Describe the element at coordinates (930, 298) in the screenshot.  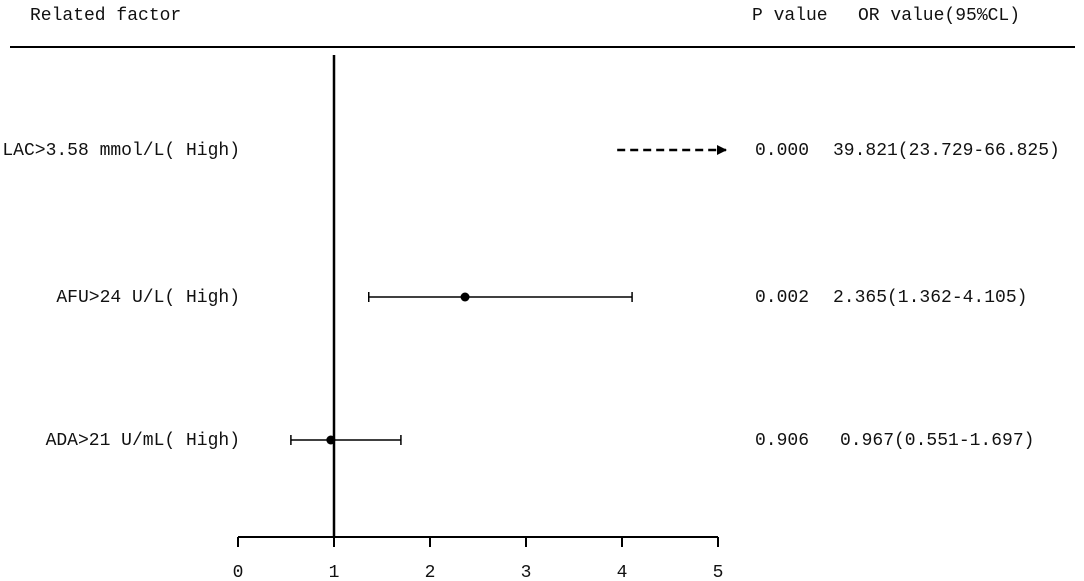
I see `or-label: 2.365(1.362-4.105)` at that location.